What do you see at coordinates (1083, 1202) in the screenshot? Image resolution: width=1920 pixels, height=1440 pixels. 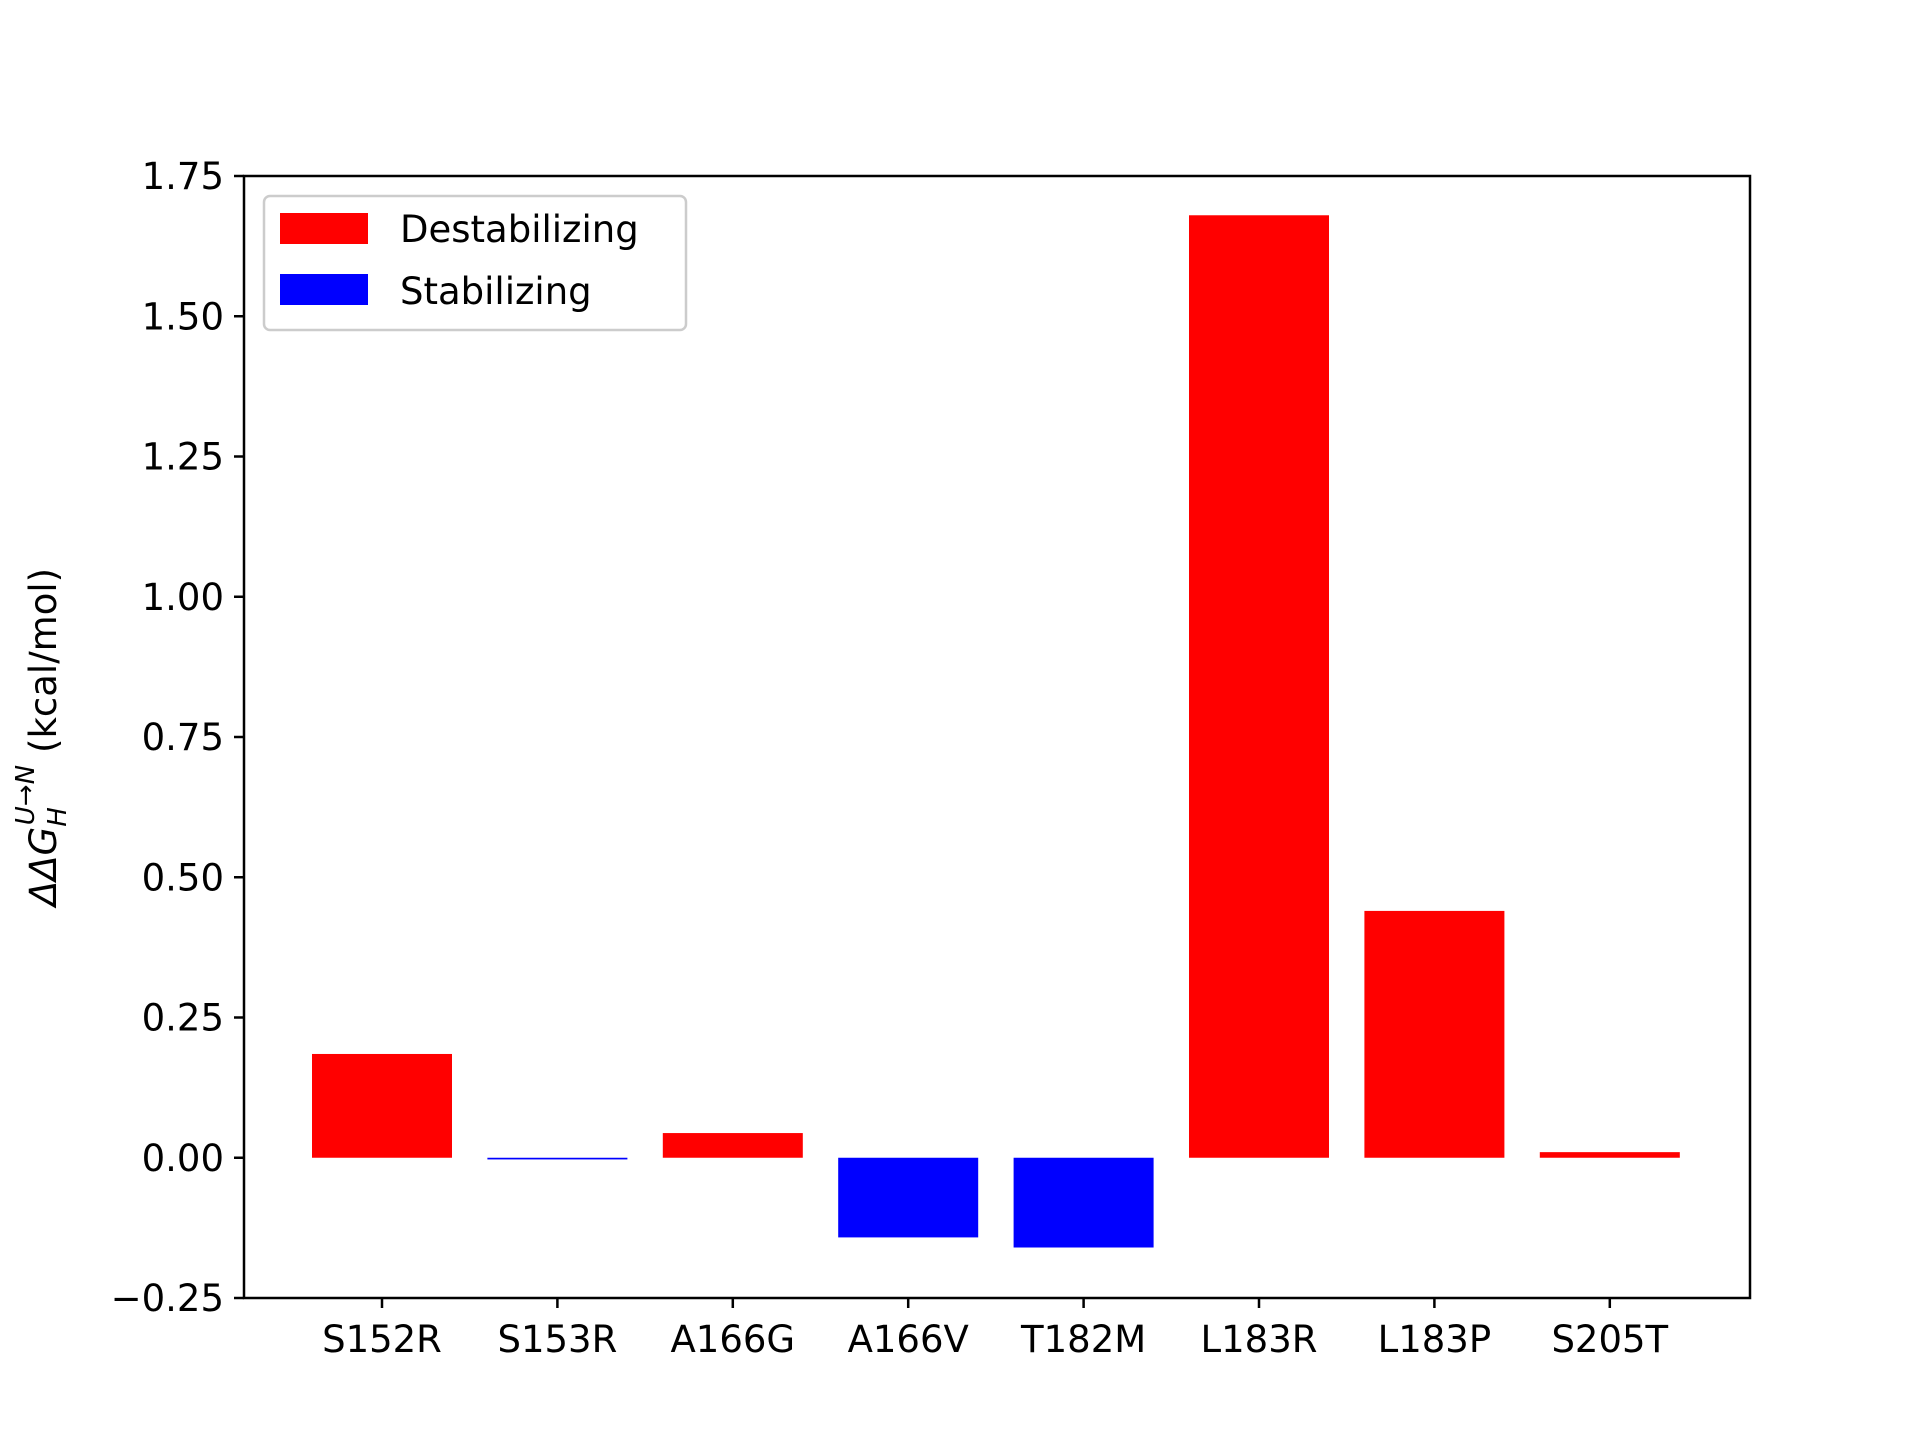 I see `bar-t182m` at bounding box center [1083, 1202].